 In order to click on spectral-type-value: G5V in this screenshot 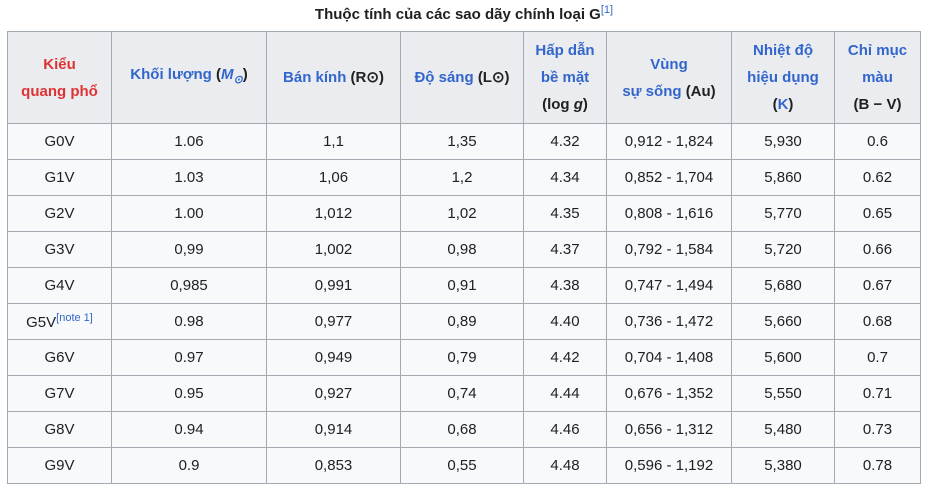, I will do `click(41, 322)`.